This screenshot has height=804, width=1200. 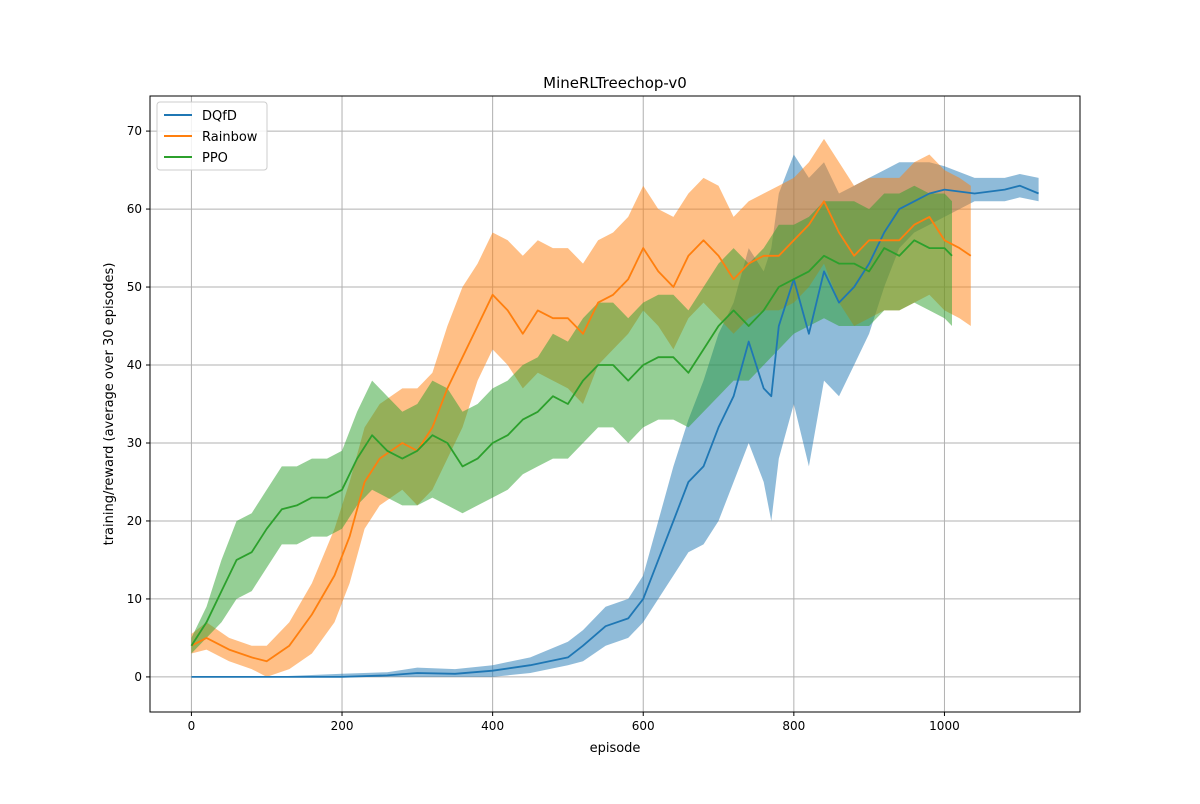 What do you see at coordinates (134, 209) in the screenshot?
I see `y-tick-label: 60` at bounding box center [134, 209].